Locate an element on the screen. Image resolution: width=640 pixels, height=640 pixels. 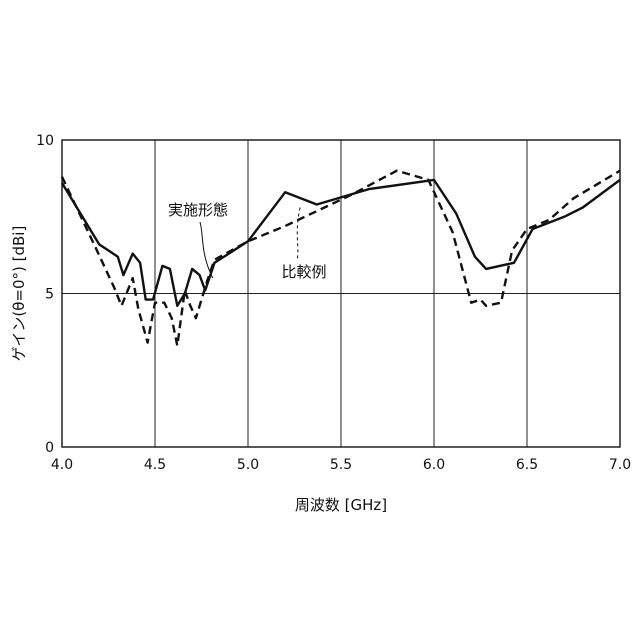
y-tick-label: 10 is located at coordinates (45, 141).